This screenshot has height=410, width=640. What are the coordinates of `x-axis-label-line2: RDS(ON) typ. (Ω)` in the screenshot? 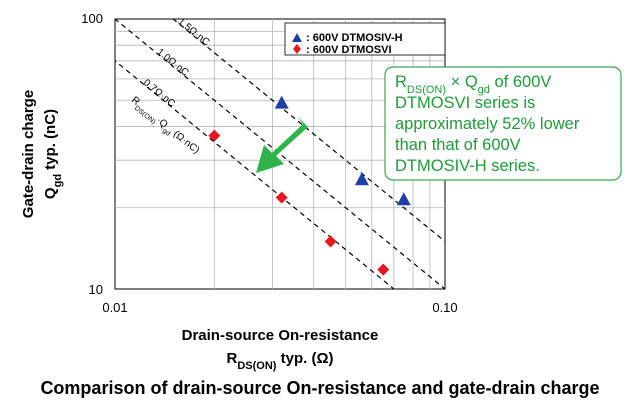 It's located at (280, 361).